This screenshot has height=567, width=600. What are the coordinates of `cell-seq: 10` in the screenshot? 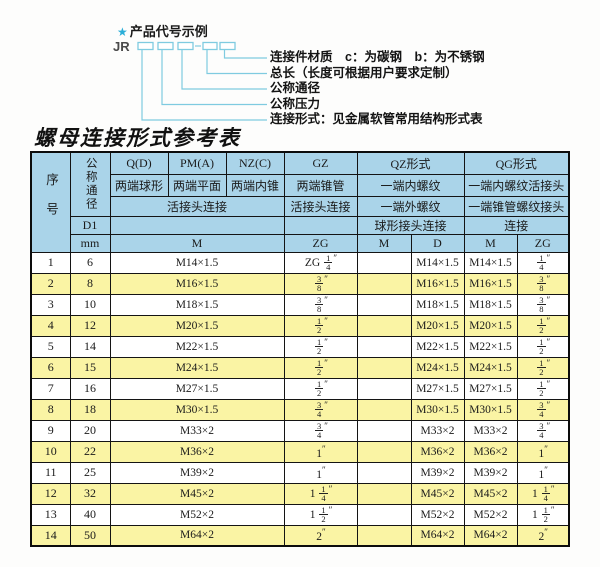 It's located at (50, 451).